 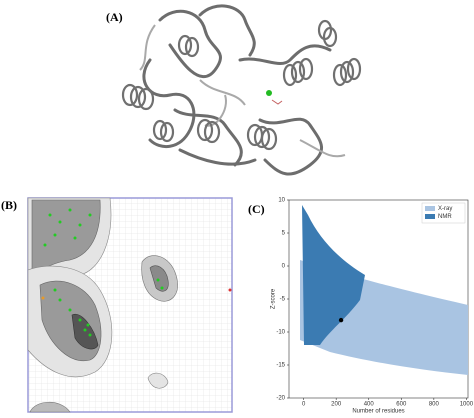 What do you see at coordinates (269, 93) in the screenshot?
I see `ligand` at bounding box center [269, 93].